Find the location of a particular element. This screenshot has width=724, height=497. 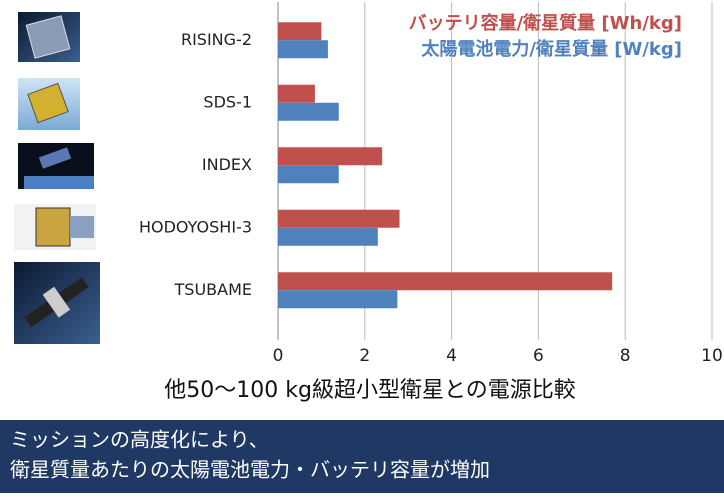

caption-line: ミッションの高度化により、 is located at coordinates (139, 440).